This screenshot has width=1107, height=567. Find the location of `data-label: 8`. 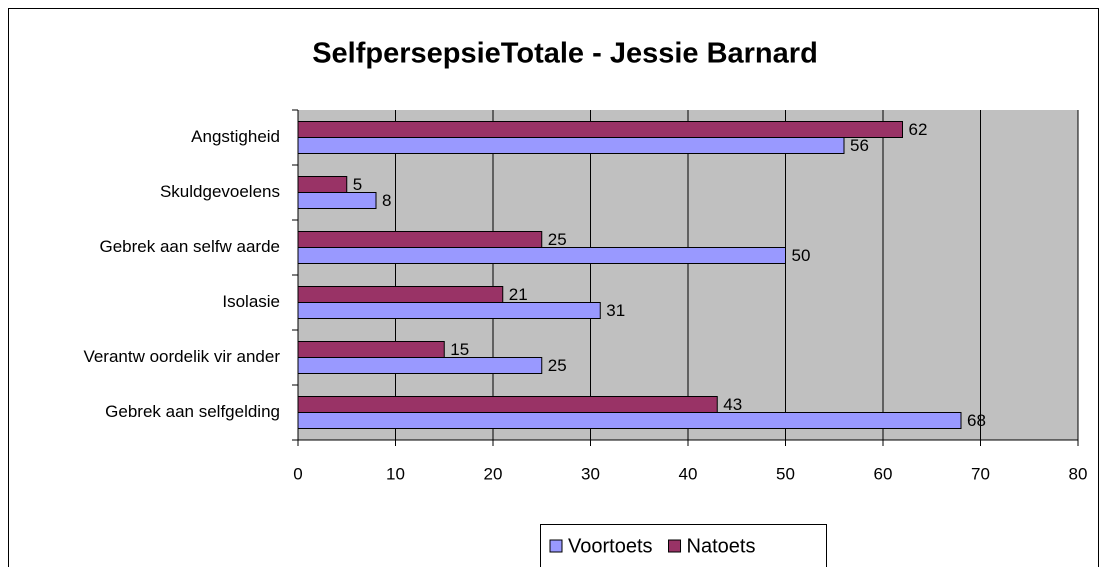

data-label: 8 is located at coordinates (386, 200).